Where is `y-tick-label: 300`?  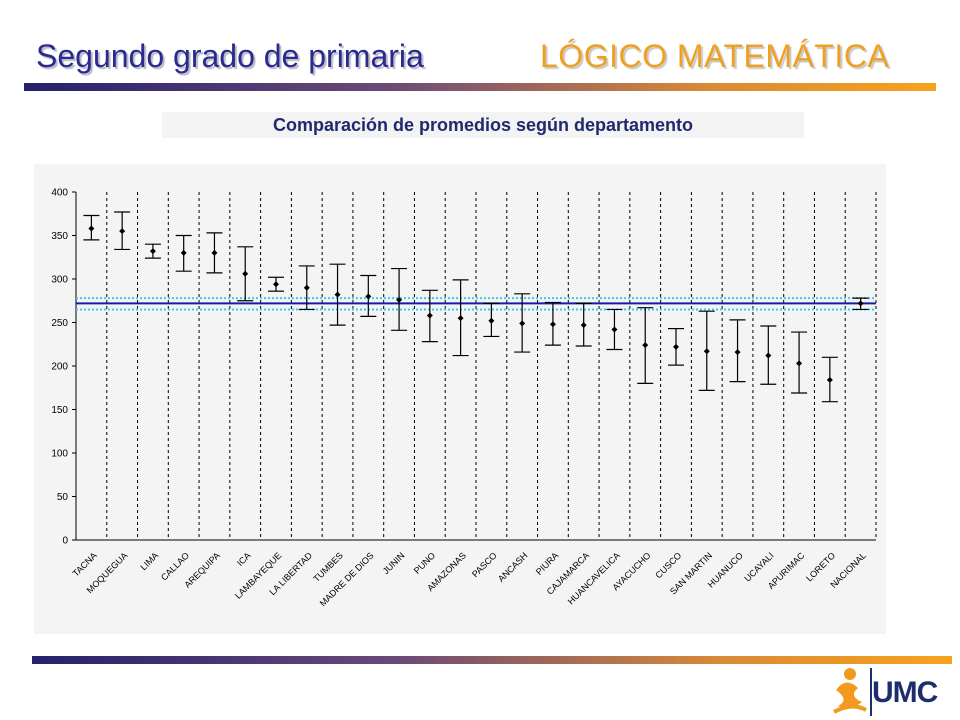
y-tick-label: 300 is located at coordinates (59, 280).